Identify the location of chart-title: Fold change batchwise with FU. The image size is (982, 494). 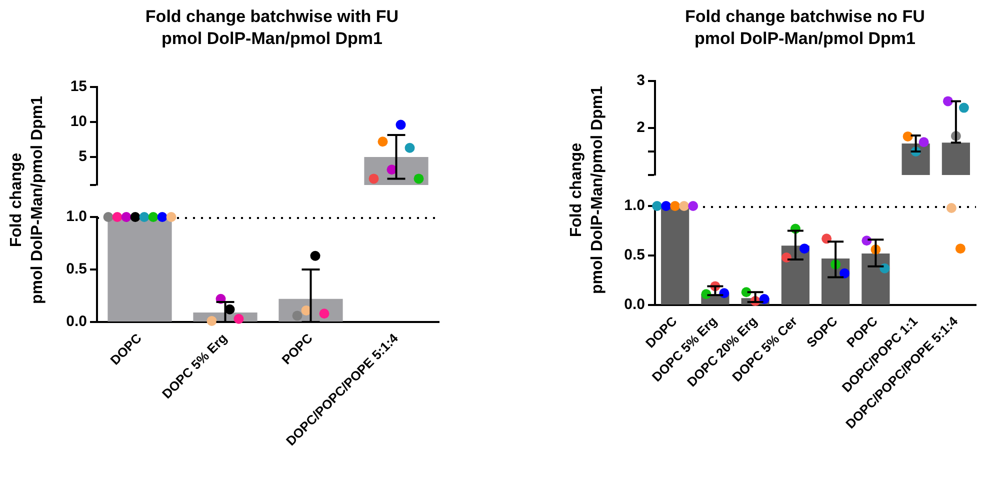
(272, 17).